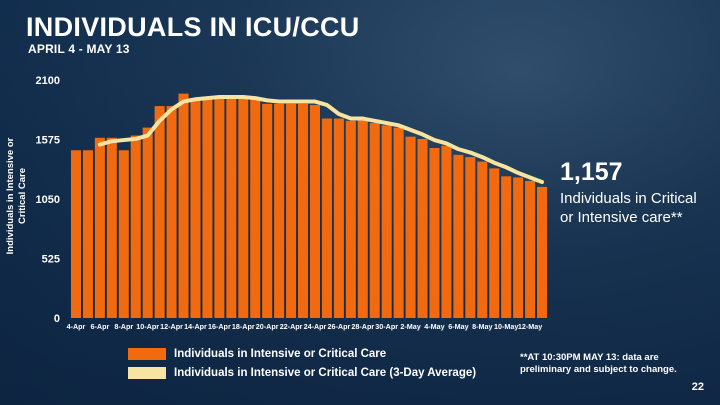 The height and width of the screenshot is (405, 720). I want to click on x-tick-label: 16-Apr, so click(219, 326).